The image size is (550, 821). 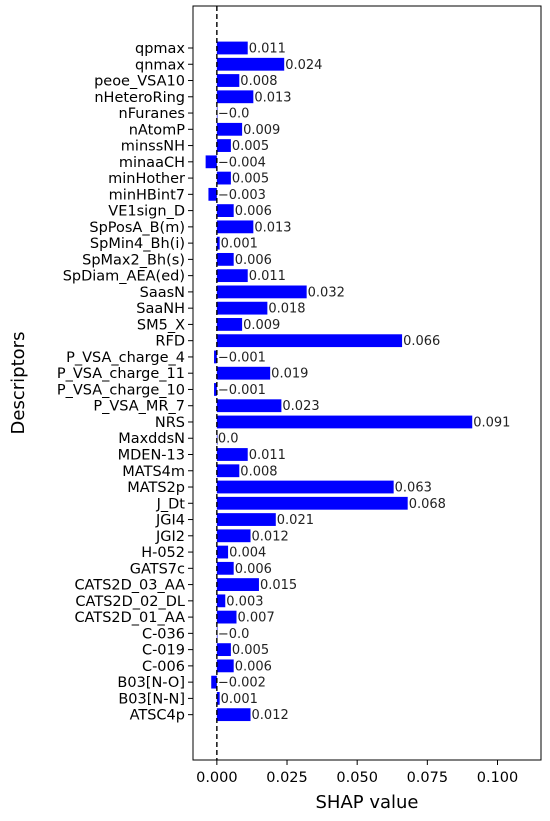 What do you see at coordinates (289, 374) in the screenshot?
I see `bar-value-label: 0.019` at bounding box center [289, 374].